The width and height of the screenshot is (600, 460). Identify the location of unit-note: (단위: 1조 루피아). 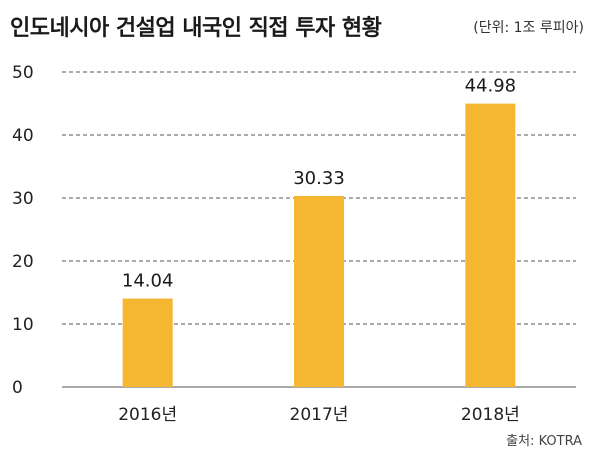
(528, 28).